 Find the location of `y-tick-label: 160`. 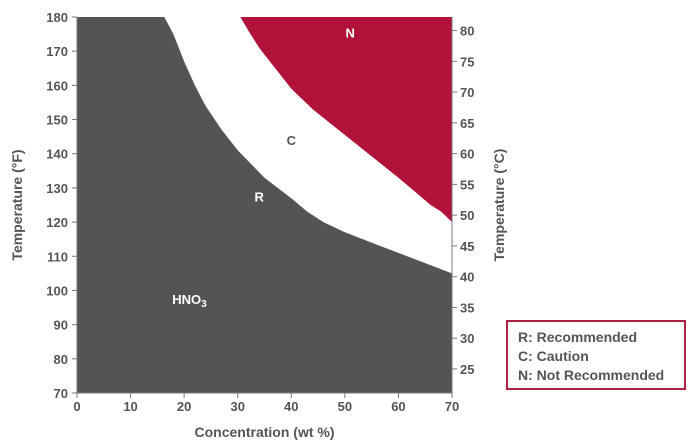

y-tick-label: 160 is located at coordinates (57, 85).